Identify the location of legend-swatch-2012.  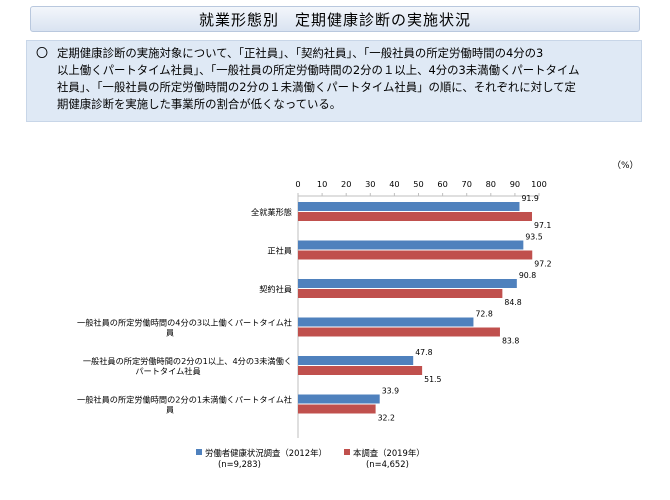
(199, 452).